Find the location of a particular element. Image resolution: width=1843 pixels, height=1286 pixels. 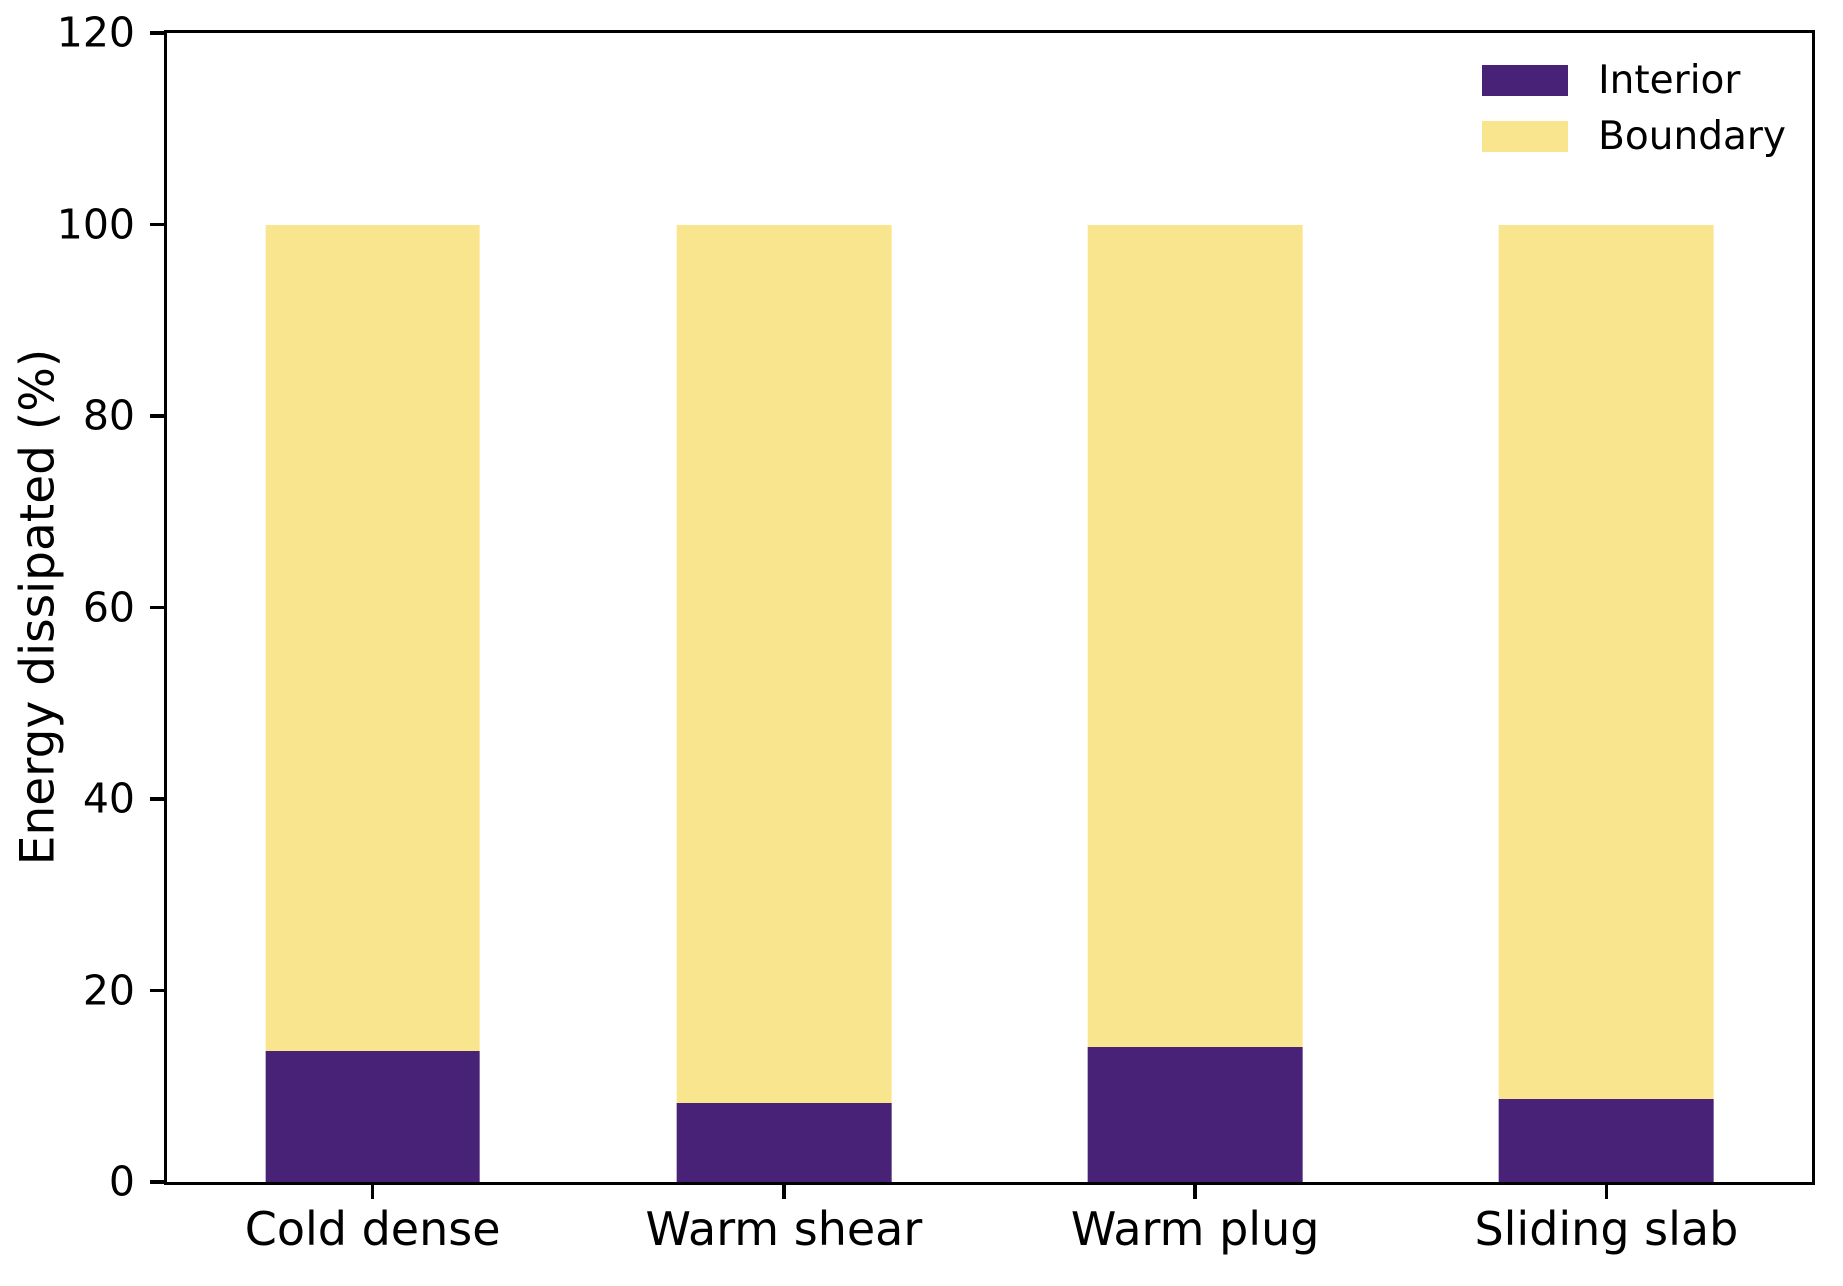

x-tick-label: Warm shear is located at coordinates (784, 1229).